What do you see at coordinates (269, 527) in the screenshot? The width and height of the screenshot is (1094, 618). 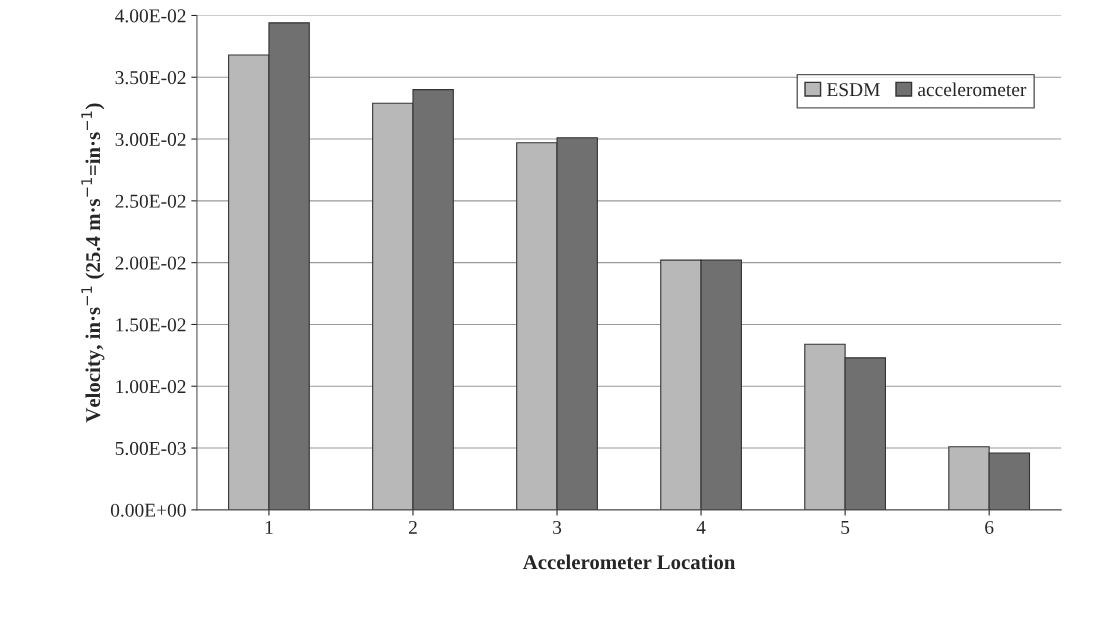 I see `x-tick-label: 1` at bounding box center [269, 527].